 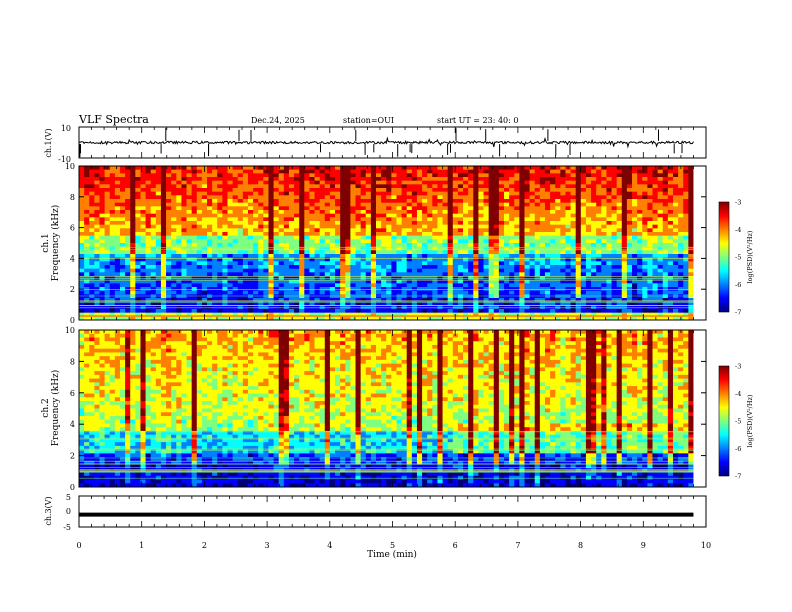 What do you see at coordinates (66, 128) in the screenshot?
I see `ch1-waveform-tick-top: 10` at bounding box center [66, 128].